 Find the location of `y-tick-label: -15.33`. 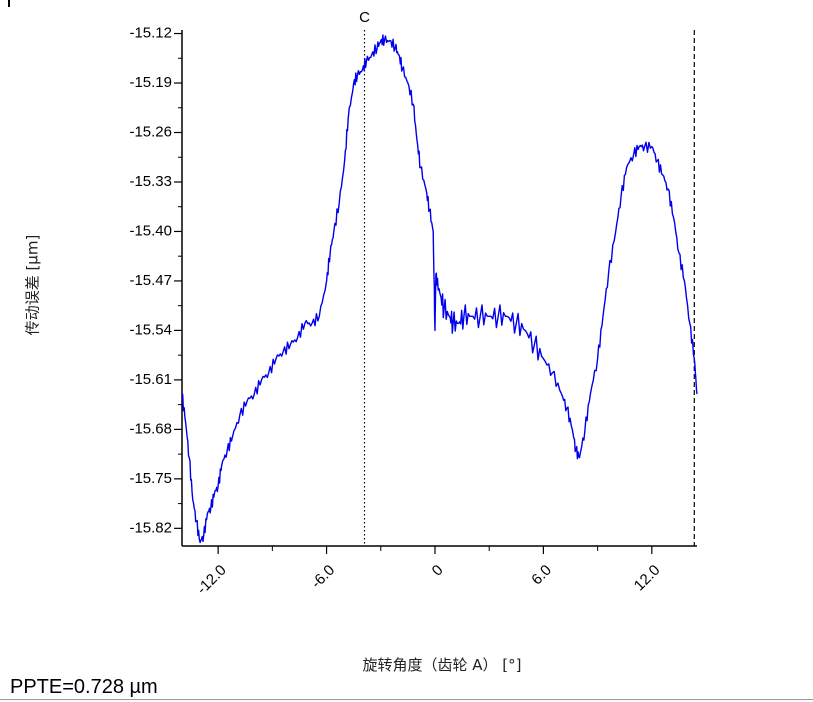

y-tick-label: -15.33 is located at coordinates (150, 181).